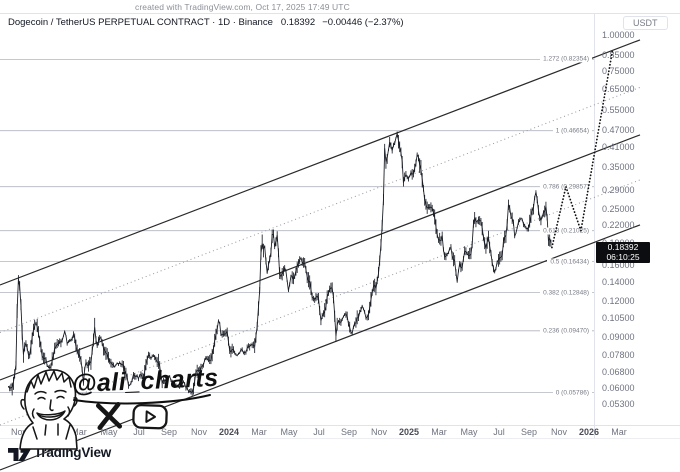  I want to click on price-axis-label: 0.55000, so click(618, 110).